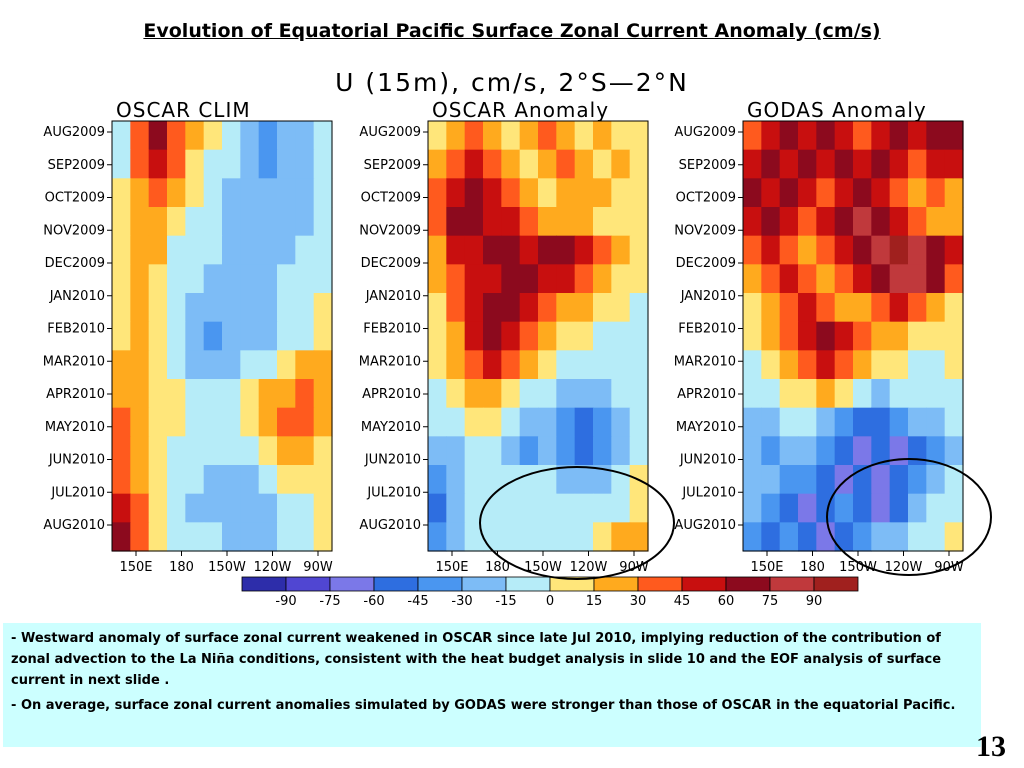  Describe the element at coordinates (391, 427) in the screenshot. I see `panel-oscar-anomaly-ytick-label: MAY2010` at that location.